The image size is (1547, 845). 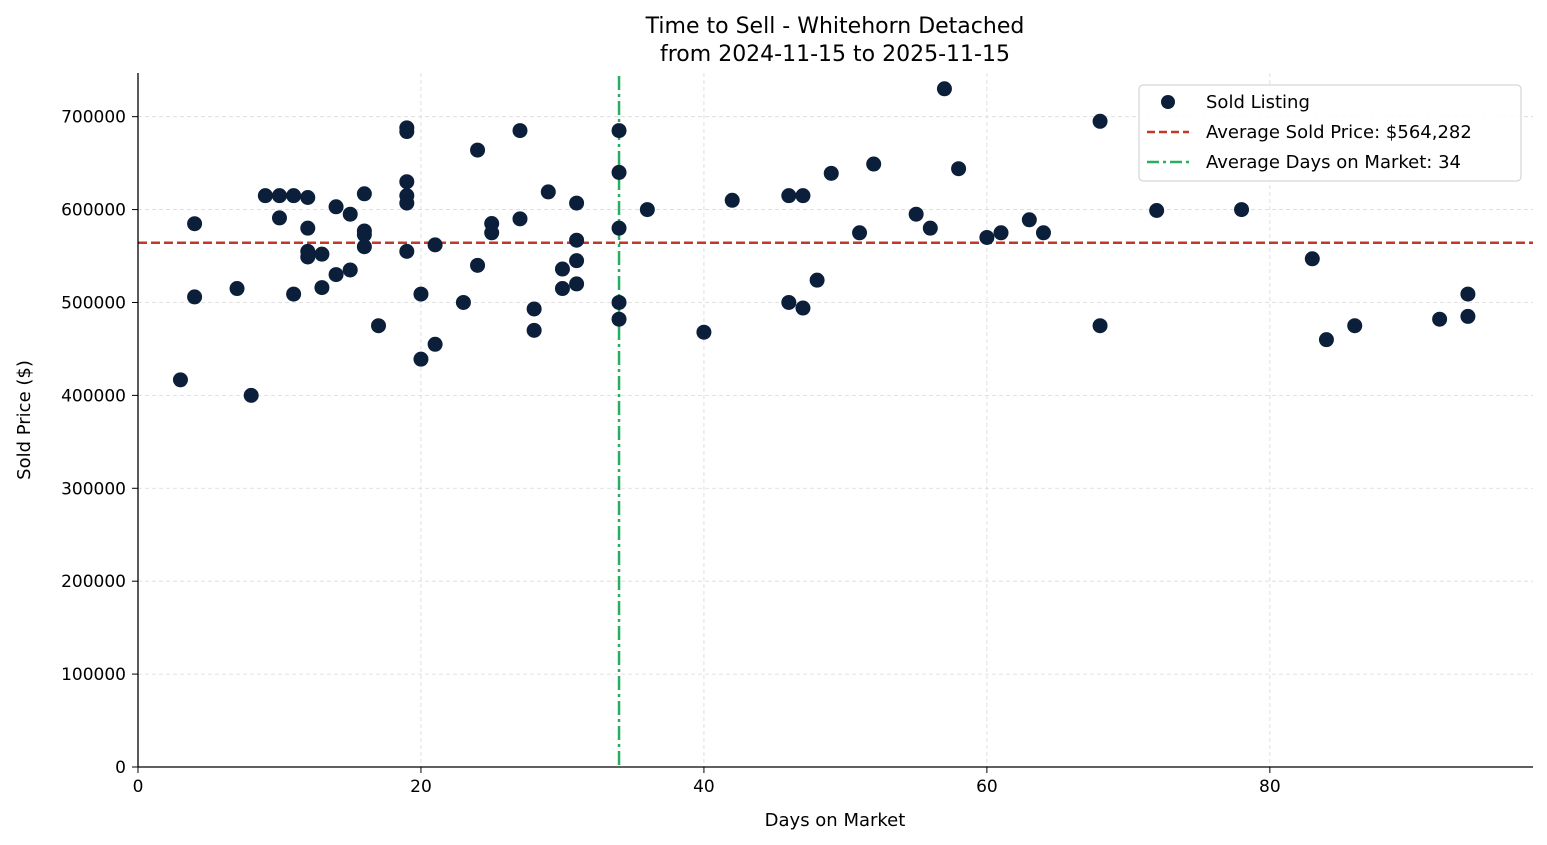 I want to click on y-tick-label: 200000, so click(x=93, y=582).